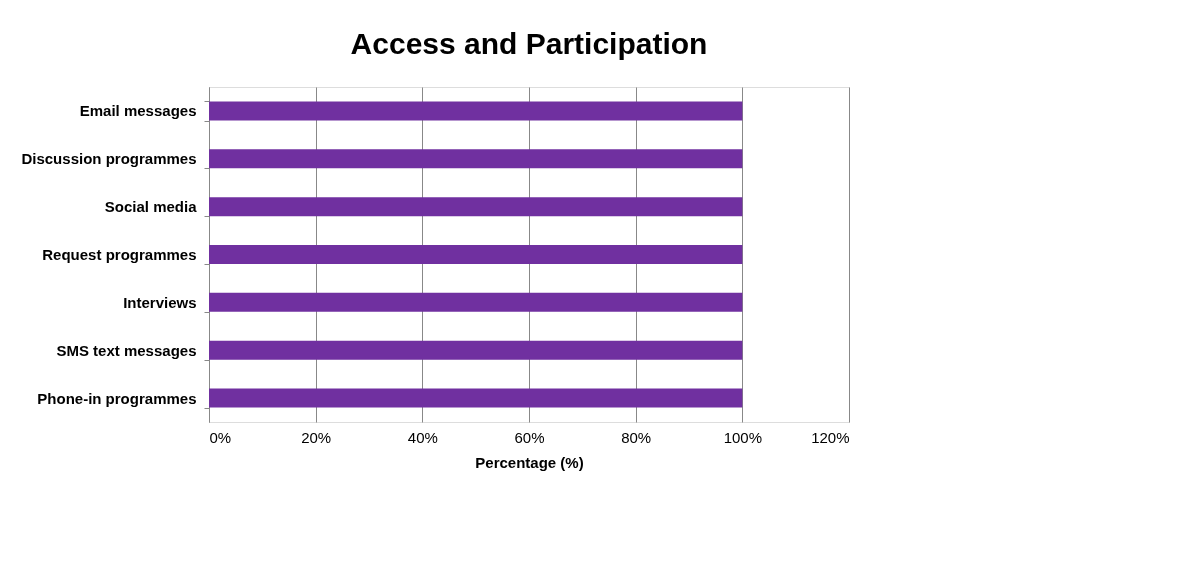 The height and width of the screenshot is (575, 1197). What do you see at coordinates (316, 437) in the screenshot?
I see `x-tick-label: 20%` at bounding box center [316, 437].